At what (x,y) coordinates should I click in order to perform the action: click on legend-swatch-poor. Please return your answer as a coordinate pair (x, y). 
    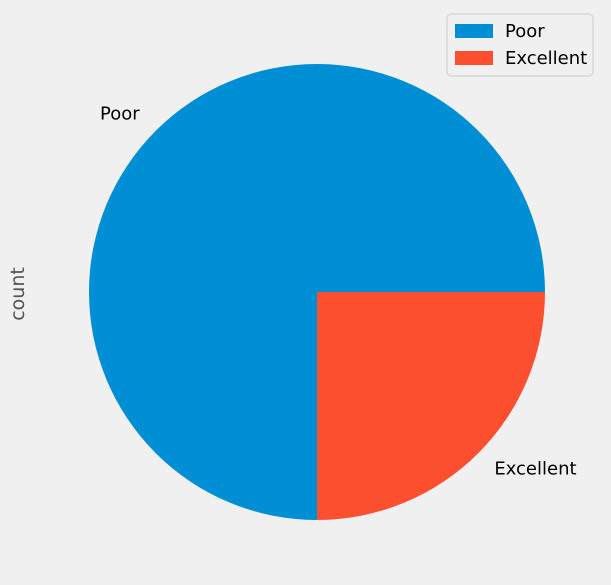
    Looking at the image, I should click on (474, 31).